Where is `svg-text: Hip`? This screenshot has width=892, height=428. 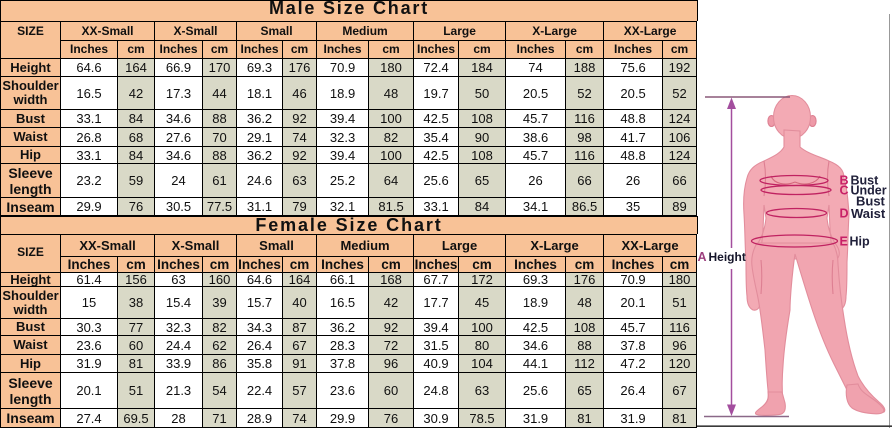
svg-text: Hip is located at coordinates (860, 242).